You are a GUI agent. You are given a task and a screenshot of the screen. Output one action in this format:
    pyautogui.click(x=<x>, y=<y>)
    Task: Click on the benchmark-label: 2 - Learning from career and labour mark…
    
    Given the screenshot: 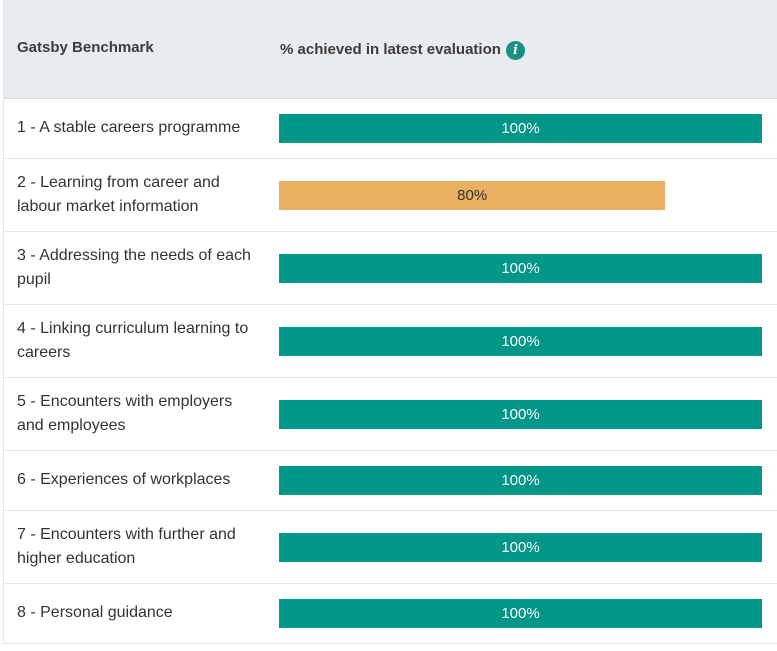 What is the action you would take?
    pyautogui.click(x=118, y=194)
    